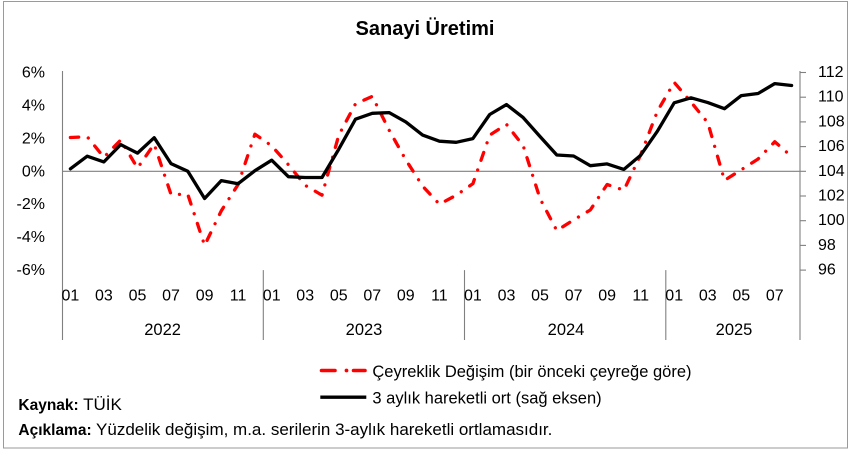 The width and height of the screenshot is (852, 458). Describe the element at coordinates (31, 237) in the screenshot. I see `svg-text: -4%` at that location.